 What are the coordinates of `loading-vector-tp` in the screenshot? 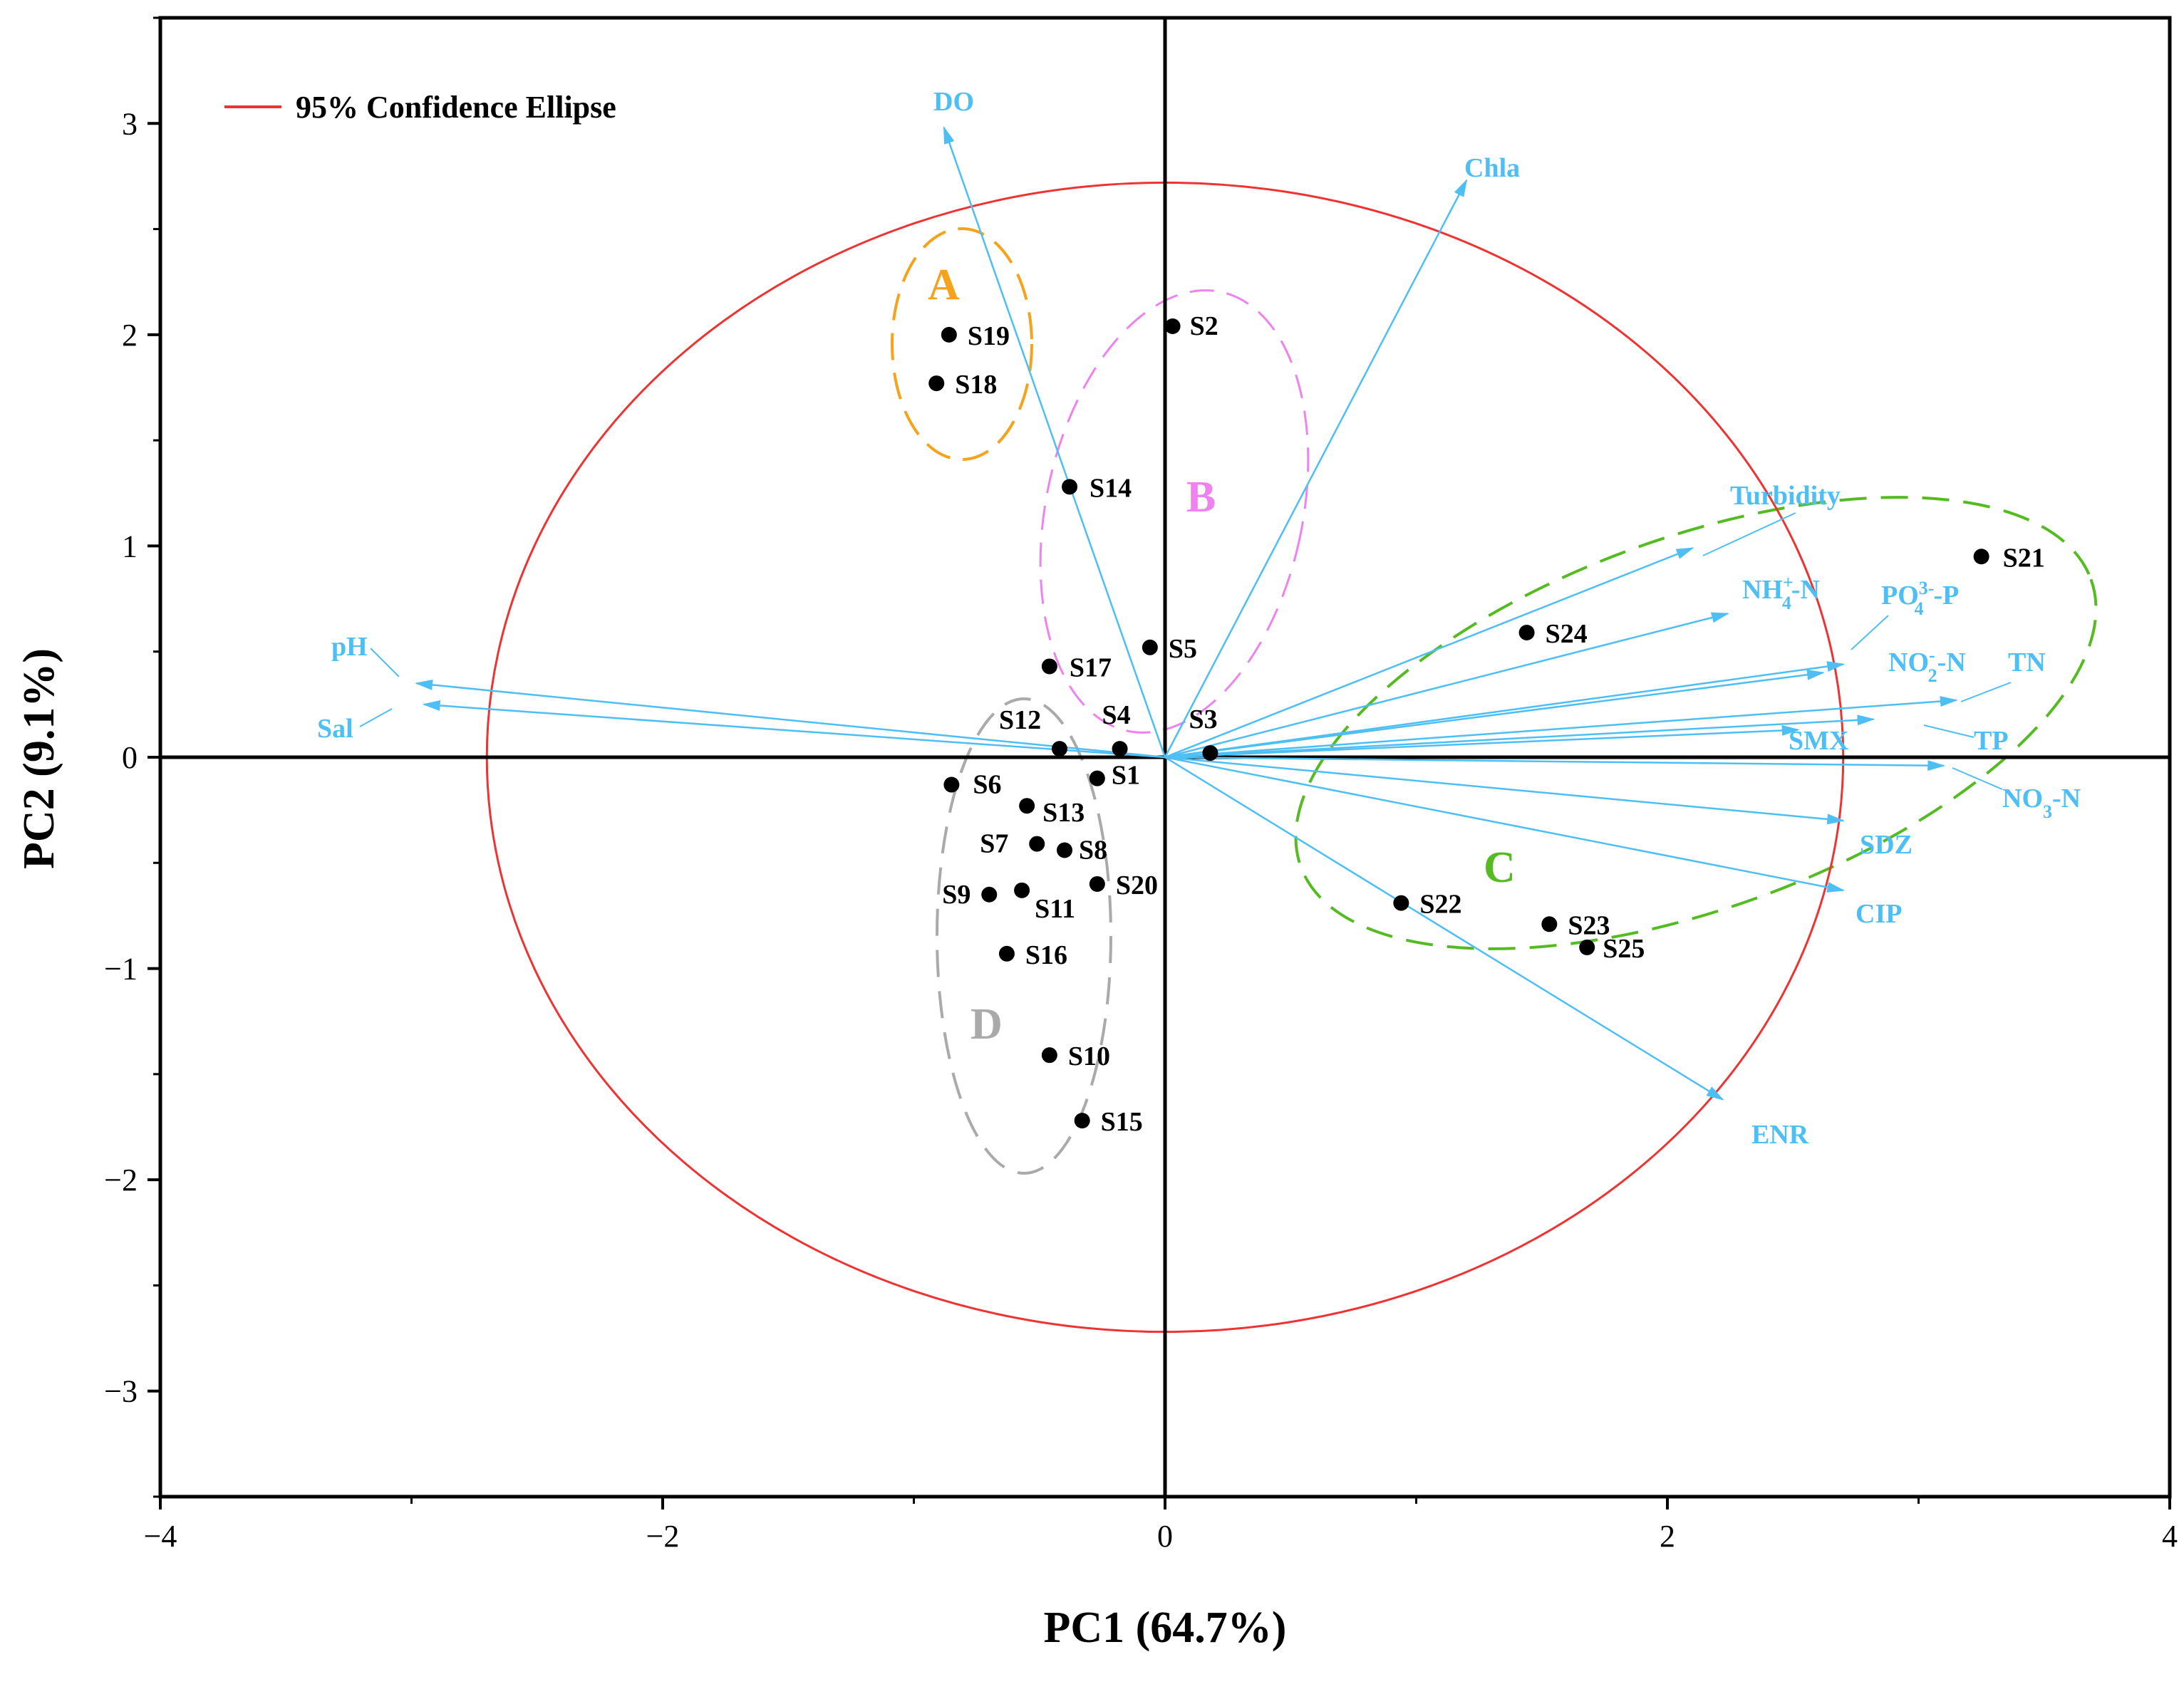 It's located at (1482, 741).